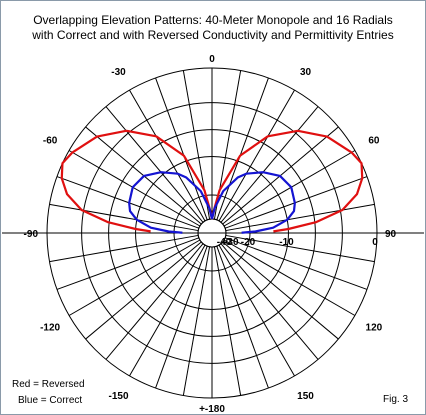 The image size is (426, 415). What do you see at coordinates (306, 72) in the screenshot?
I see `angle-label: 30` at bounding box center [306, 72].